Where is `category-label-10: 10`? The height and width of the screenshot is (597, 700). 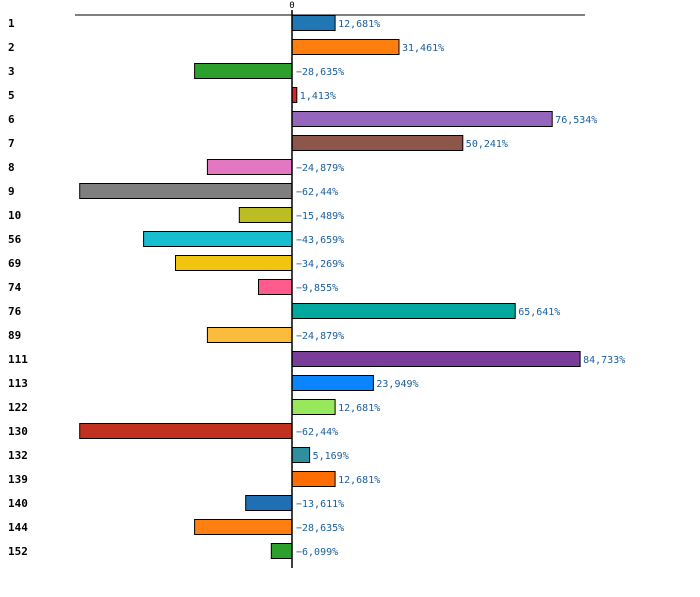
category-label-10: 10 is located at coordinates (14, 215).